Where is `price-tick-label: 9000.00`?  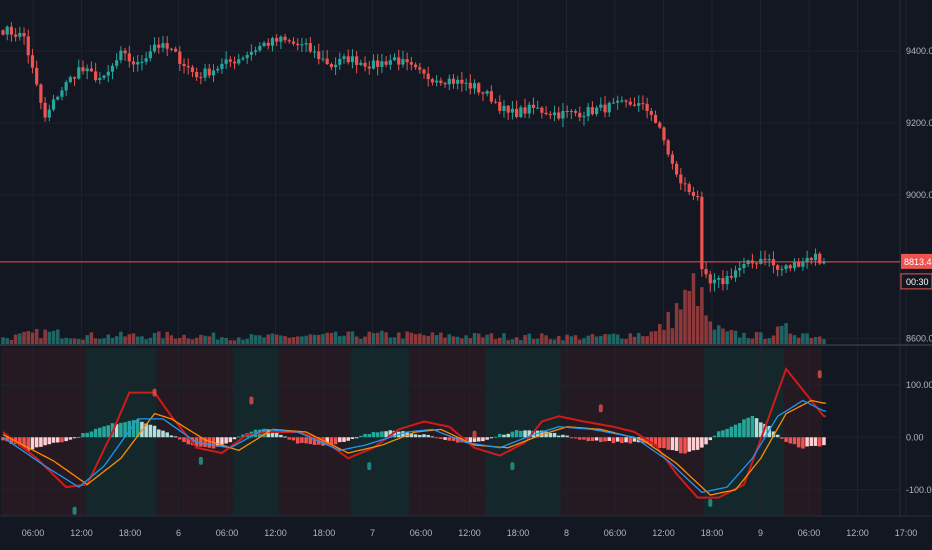 price-tick-label: 9000.00 is located at coordinates (919, 195).